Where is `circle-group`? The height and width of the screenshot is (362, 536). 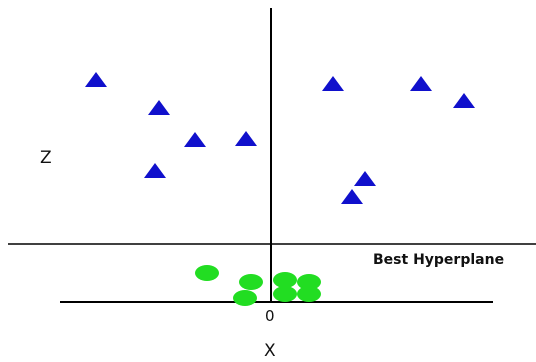 circle-group is located at coordinates (258, 285).